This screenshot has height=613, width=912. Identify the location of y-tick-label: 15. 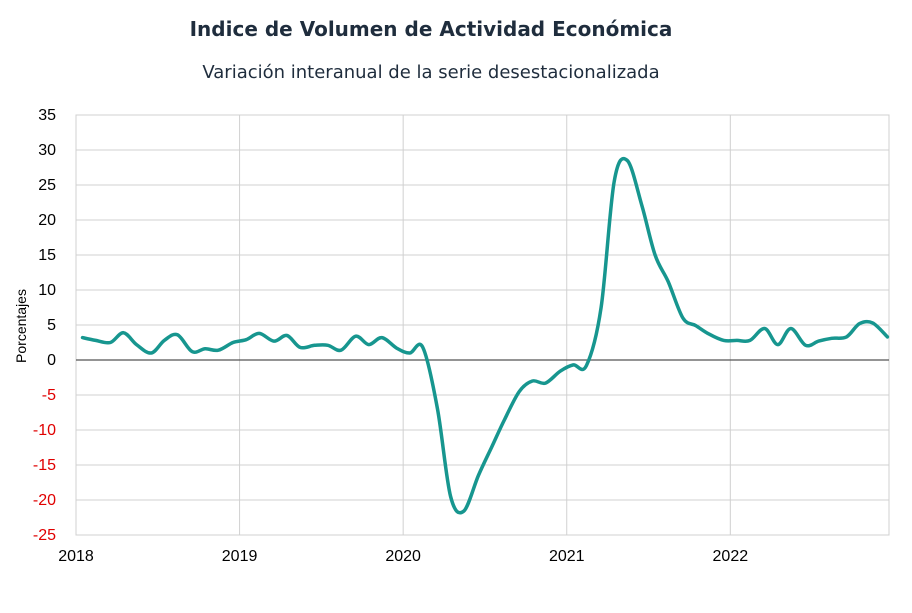
(47, 255).